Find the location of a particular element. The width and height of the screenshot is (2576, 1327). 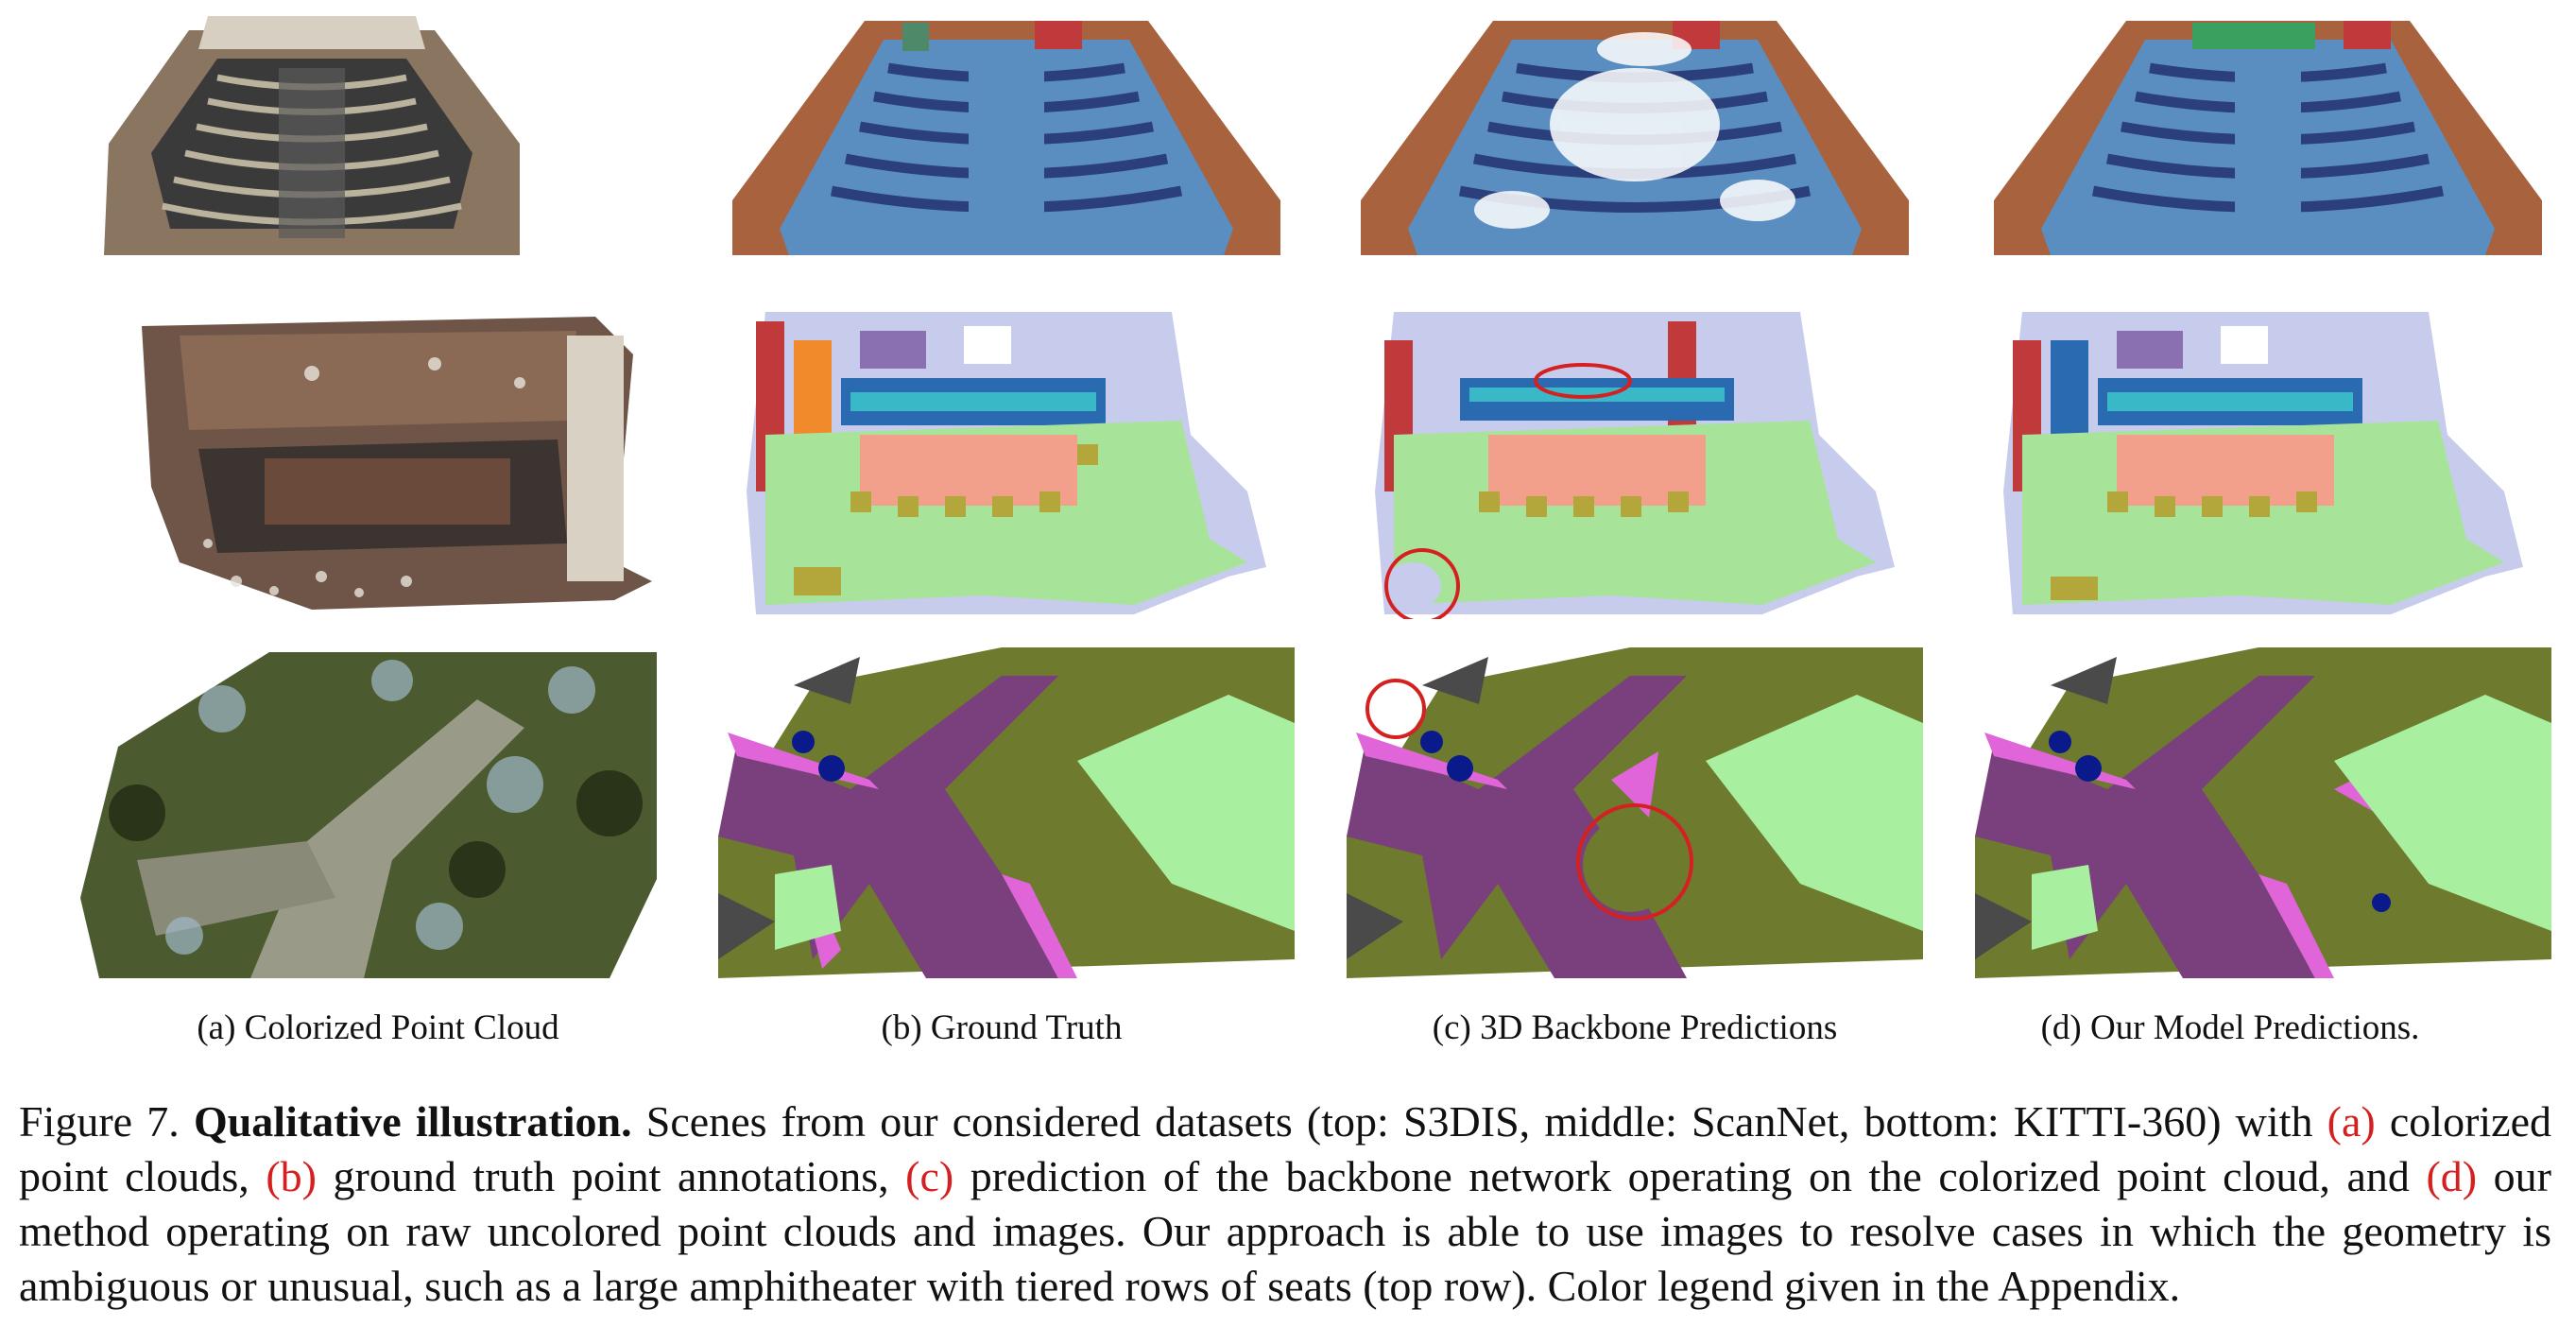

kitti-colorized-panel is located at coordinates (368, 815).